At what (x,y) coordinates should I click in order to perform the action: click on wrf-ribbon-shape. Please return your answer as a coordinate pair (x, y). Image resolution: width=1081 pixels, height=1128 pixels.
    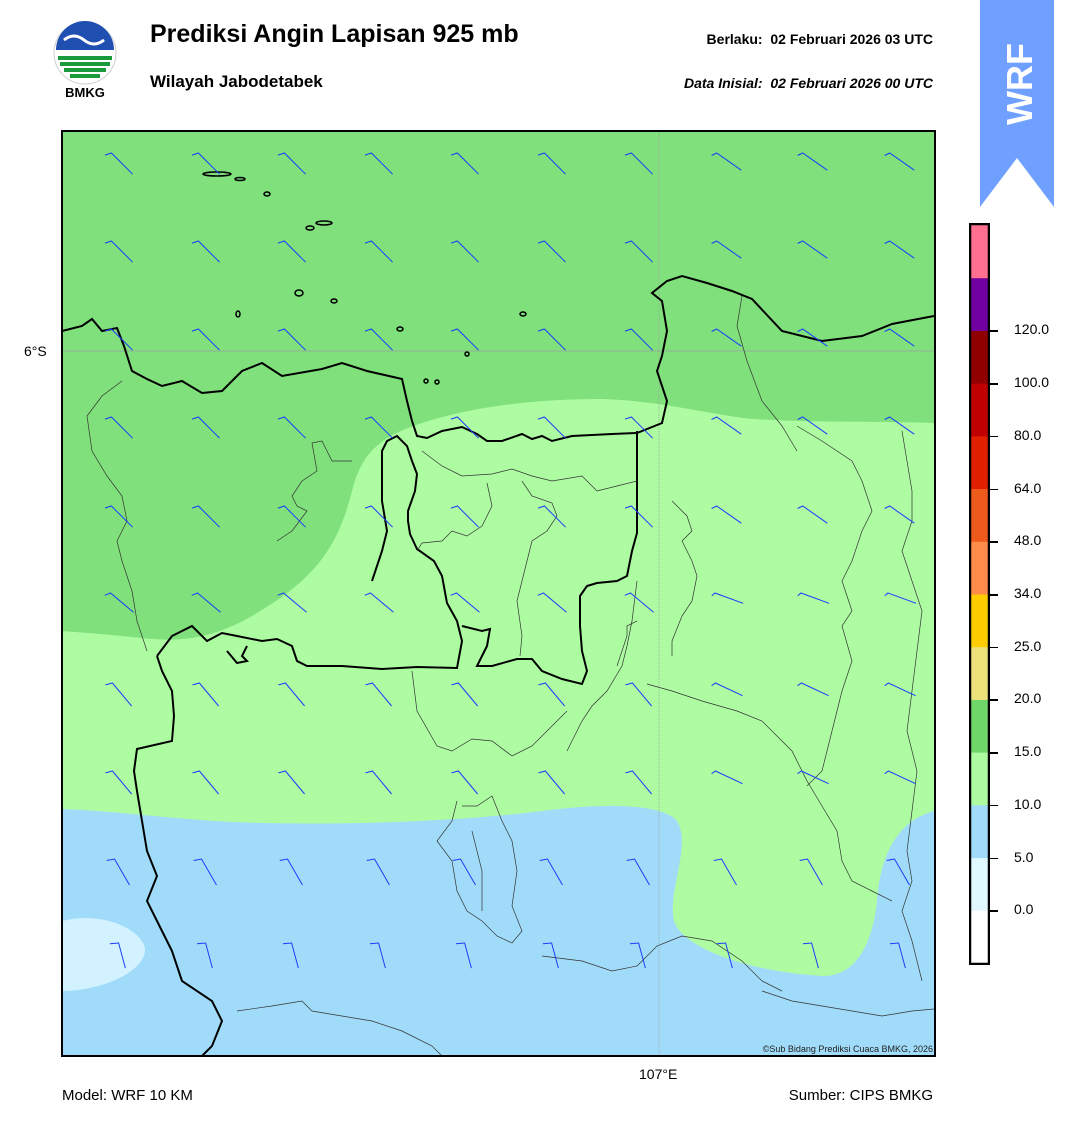
    Looking at the image, I should click on (1017, 103).